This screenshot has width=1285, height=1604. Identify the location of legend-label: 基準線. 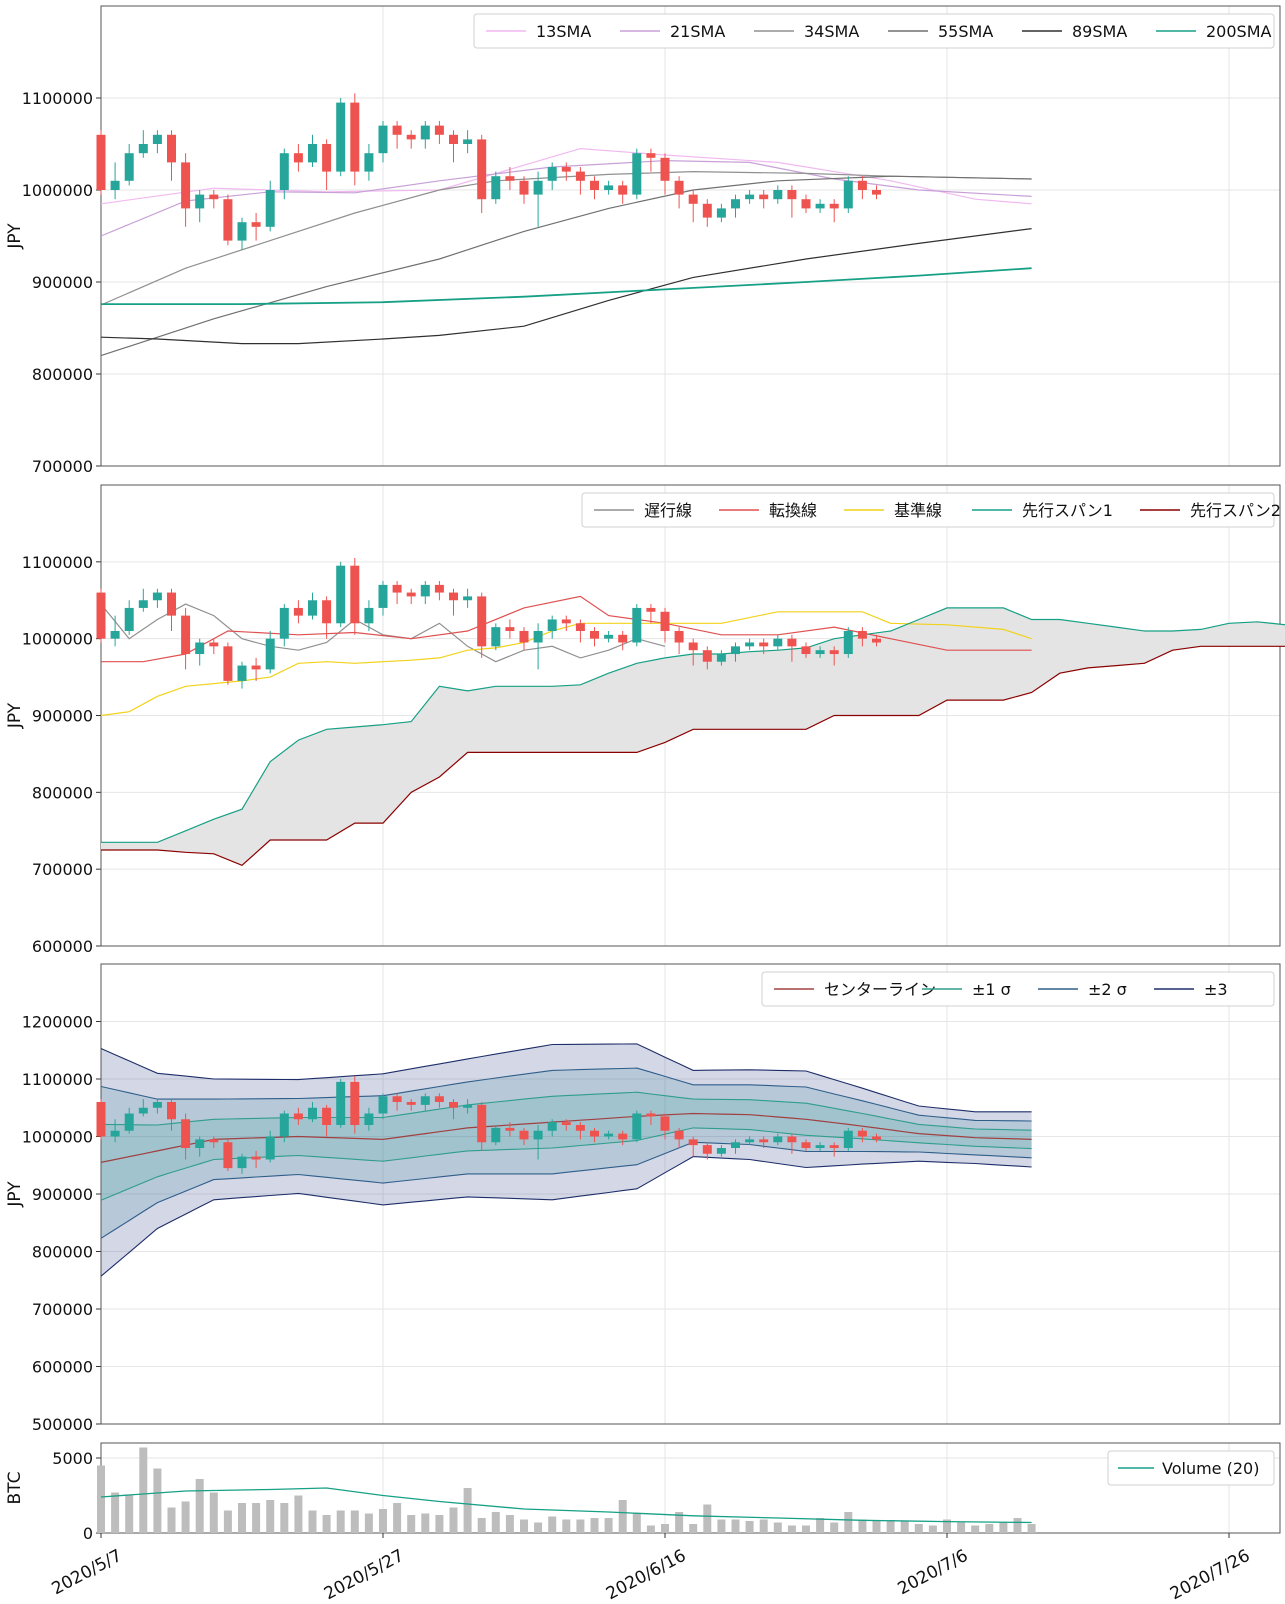
(918, 510).